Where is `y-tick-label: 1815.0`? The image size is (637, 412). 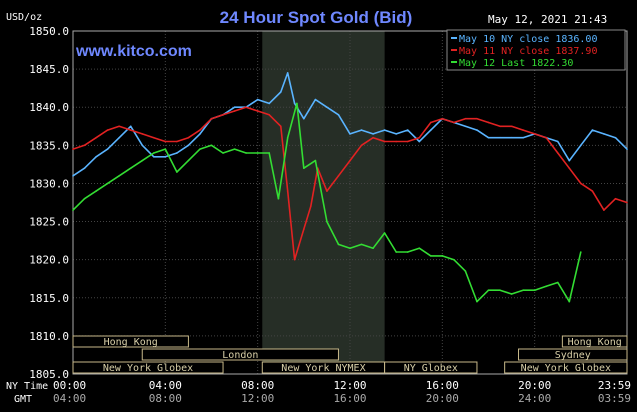 y-tick-label: 1815.0 is located at coordinates (49, 298).